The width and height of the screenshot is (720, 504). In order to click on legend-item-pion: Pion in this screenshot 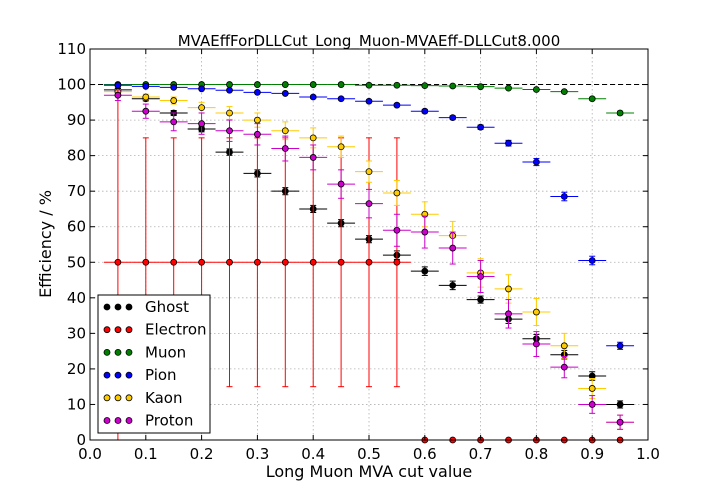, I will do `click(140, 375)`.